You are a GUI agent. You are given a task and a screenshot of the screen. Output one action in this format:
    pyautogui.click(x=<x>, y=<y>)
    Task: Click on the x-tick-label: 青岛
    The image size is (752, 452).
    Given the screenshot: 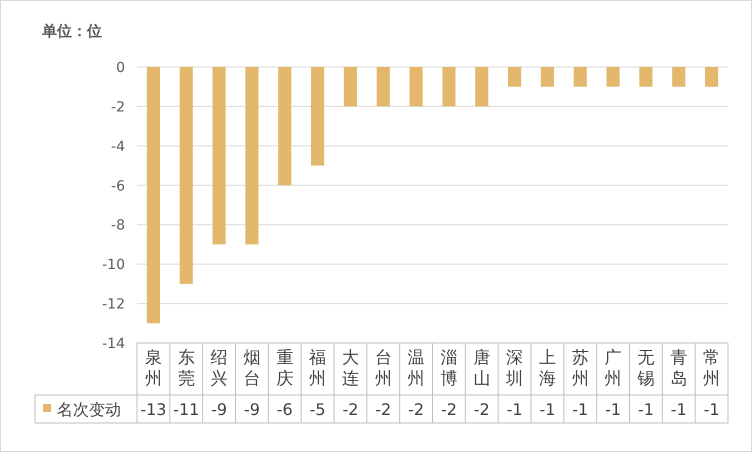 What is the action you would take?
    pyautogui.click(x=679, y=368)
    